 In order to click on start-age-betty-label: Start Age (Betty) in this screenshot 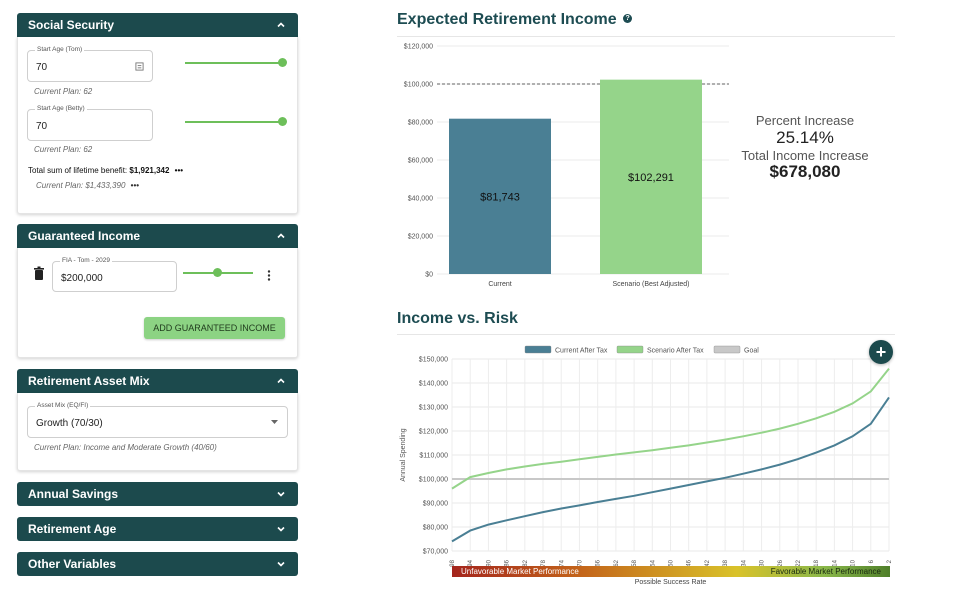, I will do `click(61, 108)`.